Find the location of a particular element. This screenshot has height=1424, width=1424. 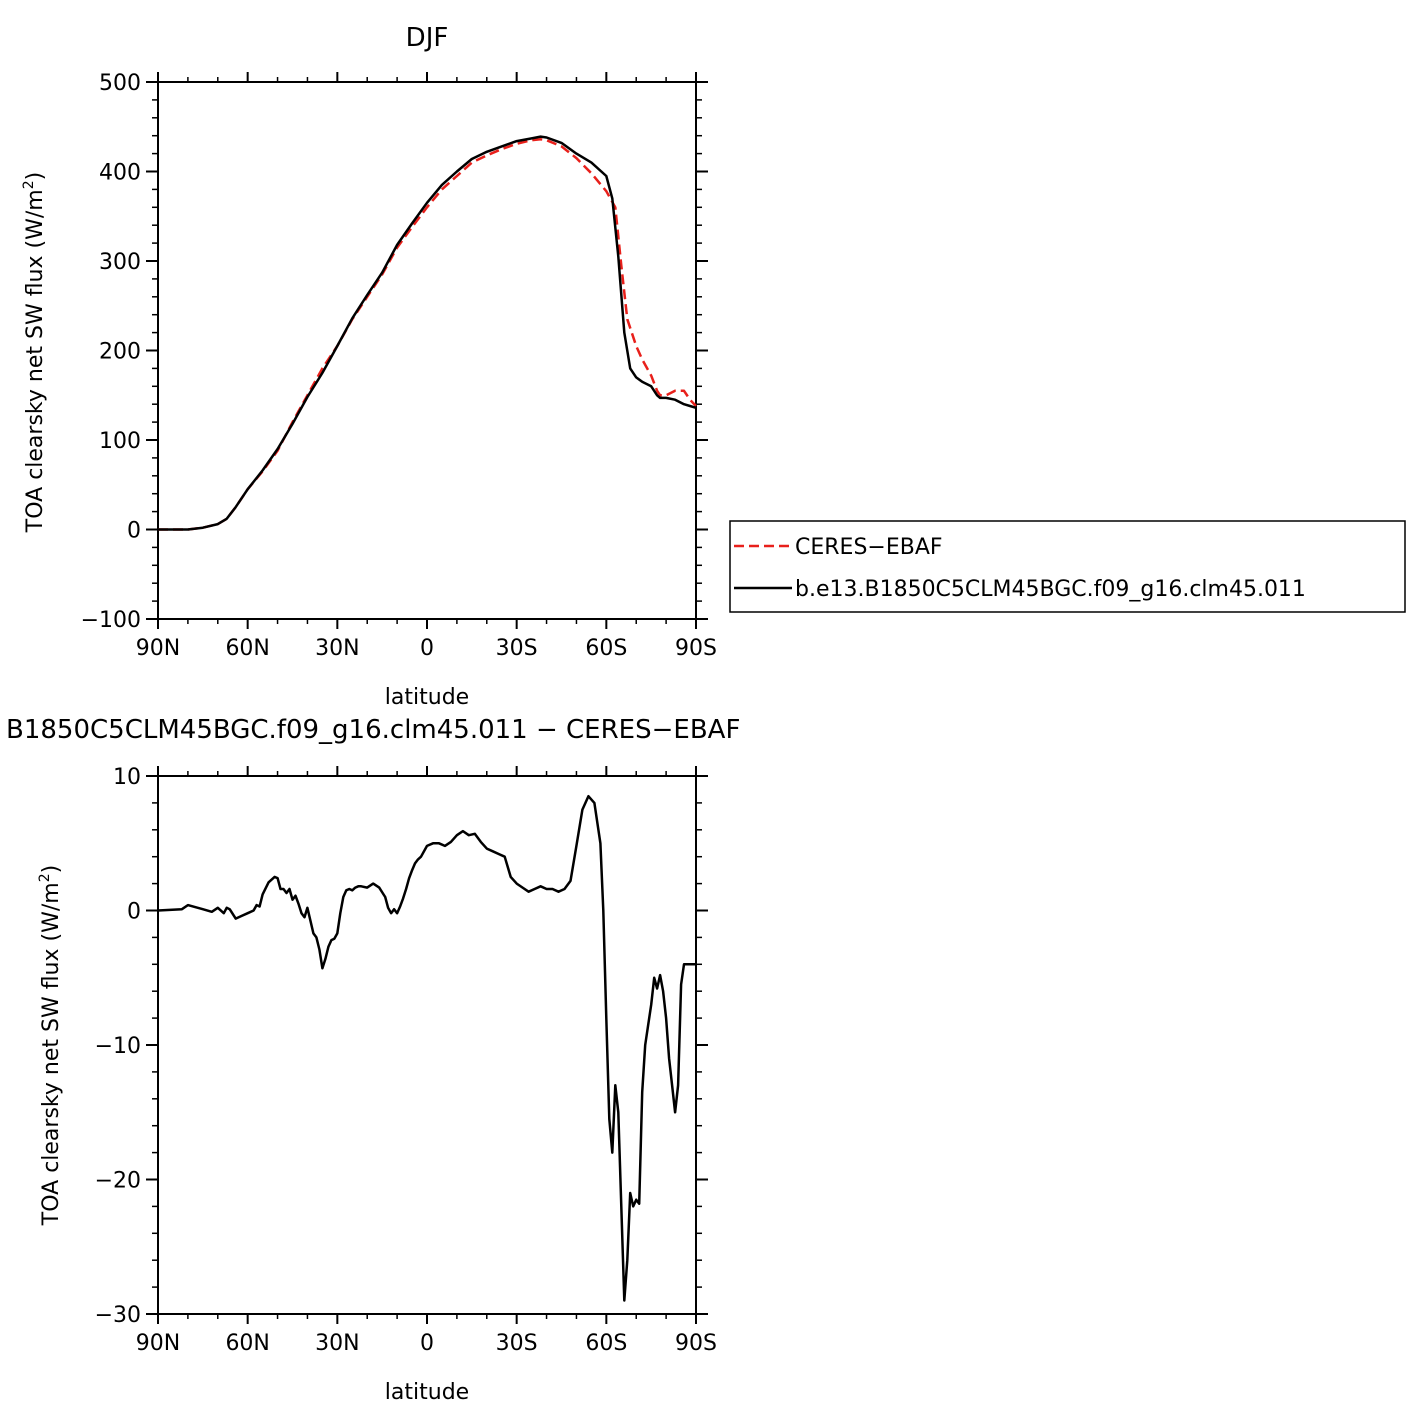

top-x-tick-label: 90N is located at coordinates (158, 648).